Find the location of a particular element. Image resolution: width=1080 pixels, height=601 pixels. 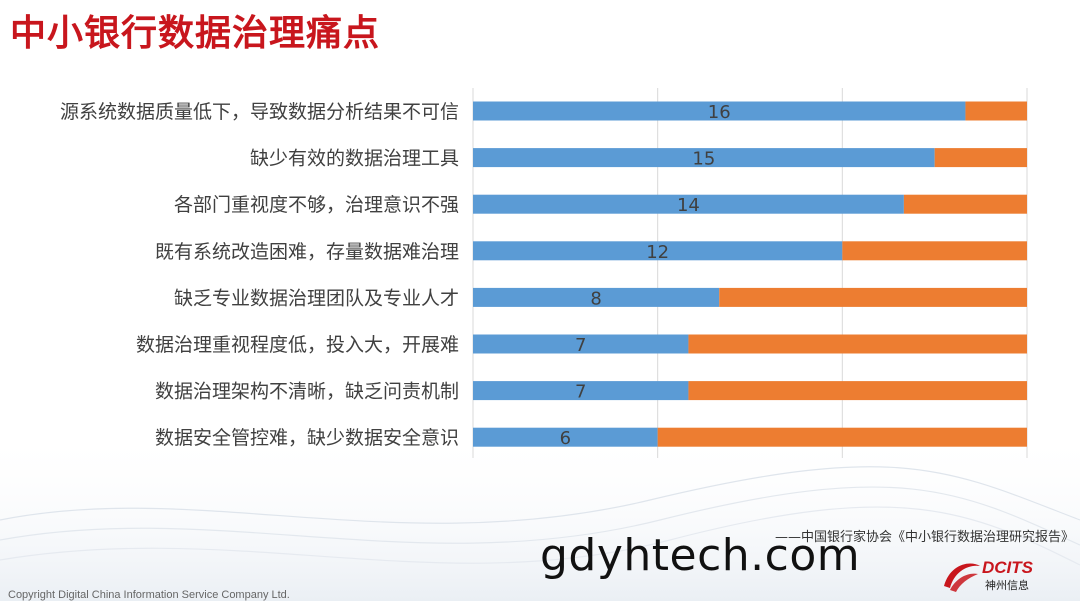

dcits-logo-mark-icon is located at coordinates (962, 577).